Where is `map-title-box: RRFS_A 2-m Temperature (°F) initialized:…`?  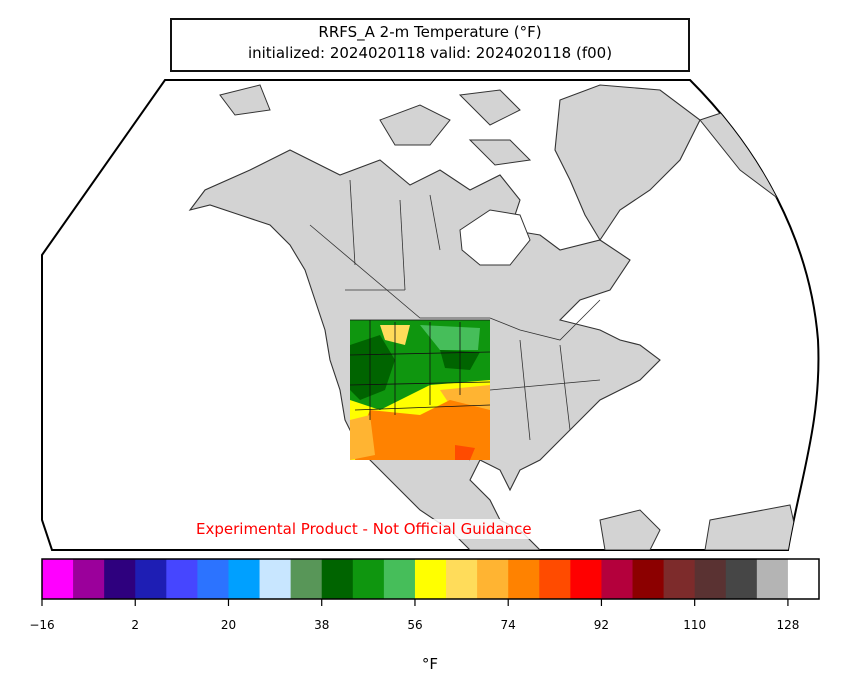
map-title-box: RRFS_A 2-m Temperature (°F) initialized:… is located at coordinates (430, 45).